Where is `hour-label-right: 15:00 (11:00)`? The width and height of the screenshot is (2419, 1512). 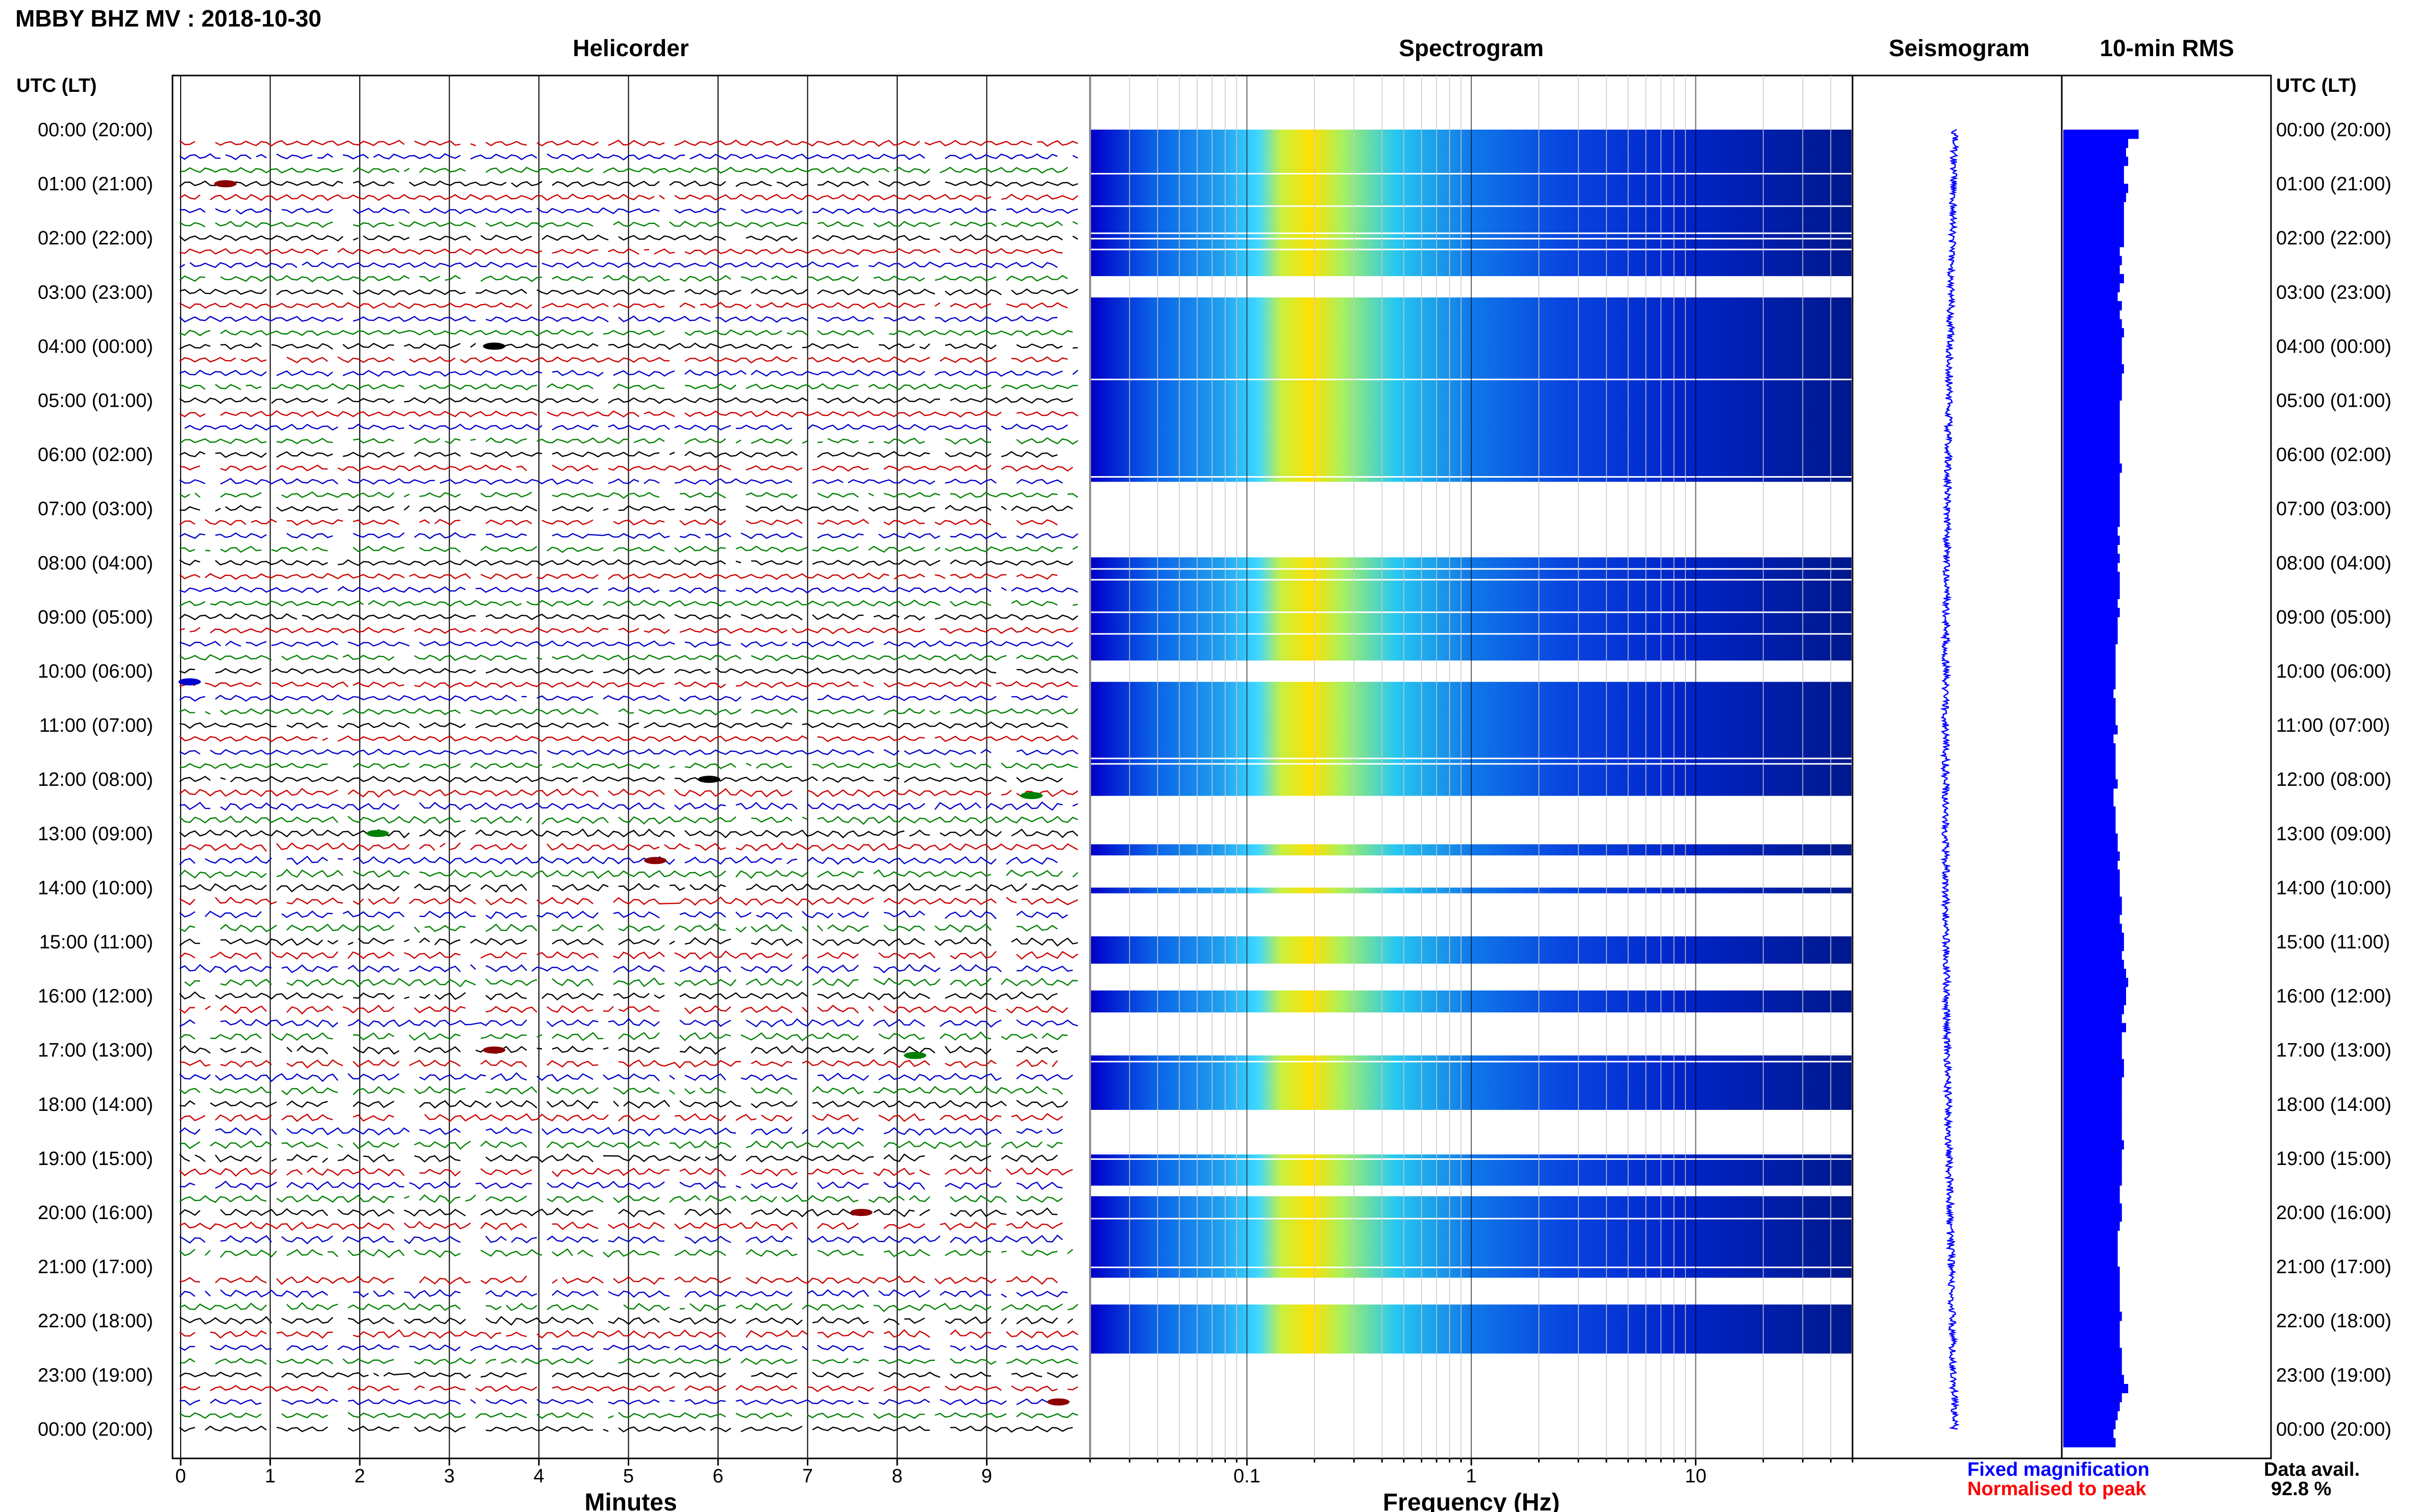
hour-label-right: 15:00 (11:00) is located at coordinates (2333, 942).